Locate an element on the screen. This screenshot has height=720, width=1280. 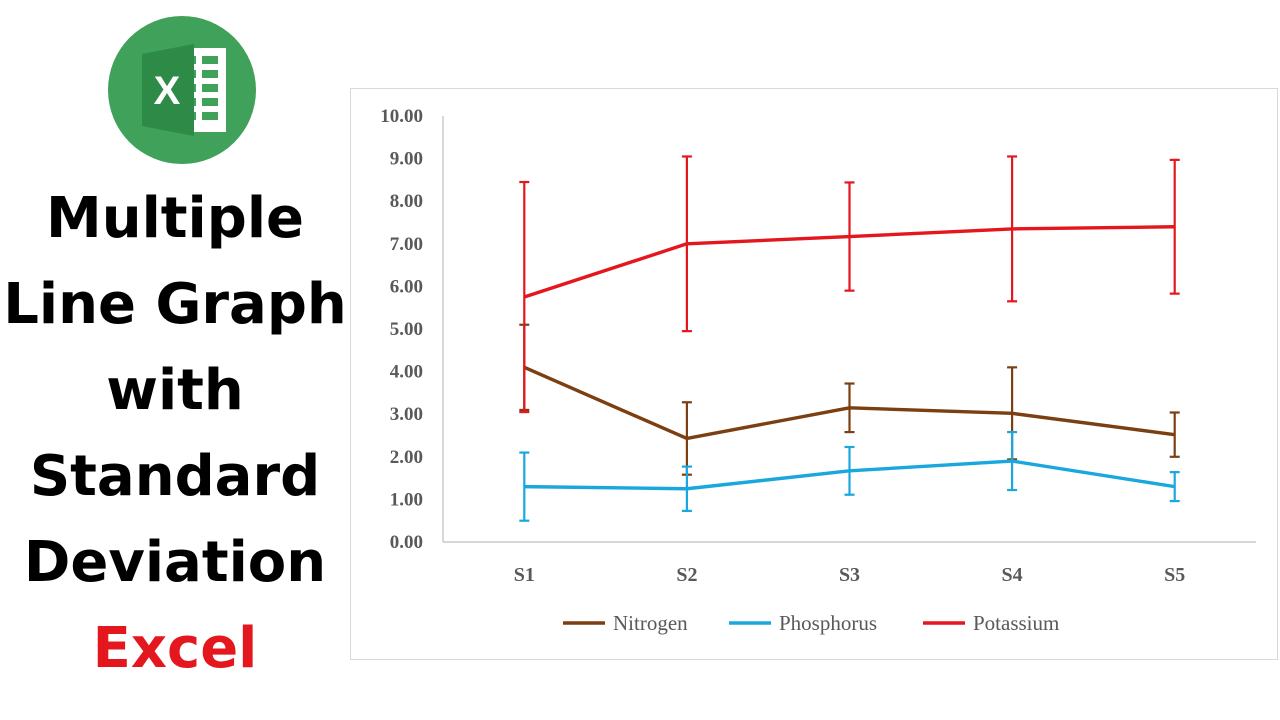
x-category-label: S4 is located at coordinates (1012, 575).